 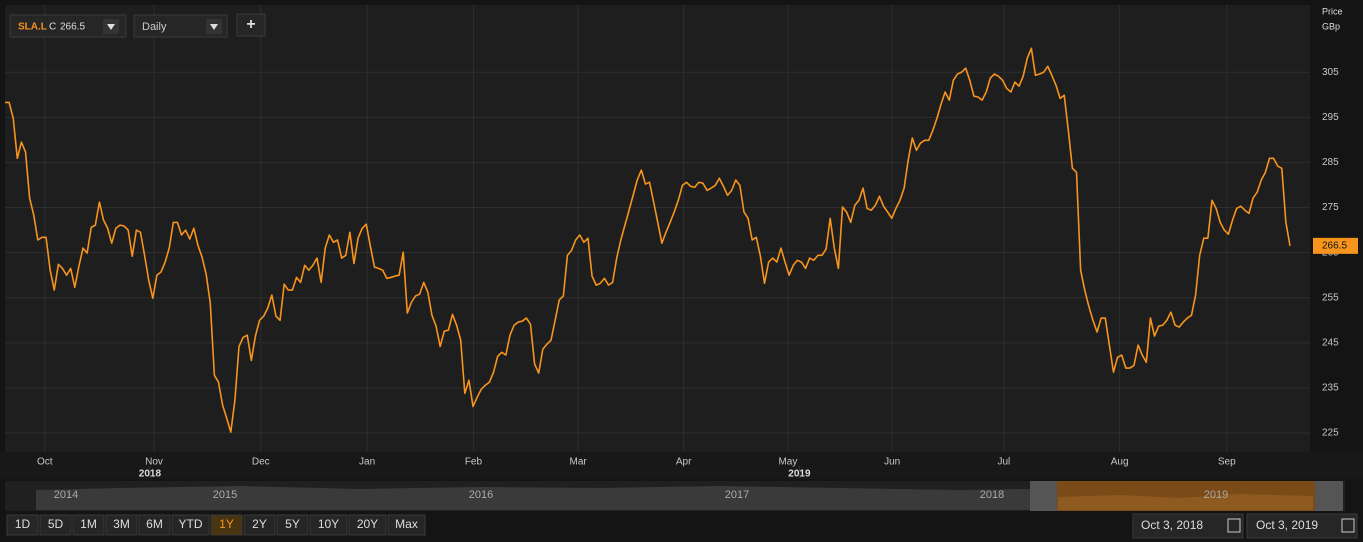 I want to click on navigator-overview, so click(x=533, y=498).